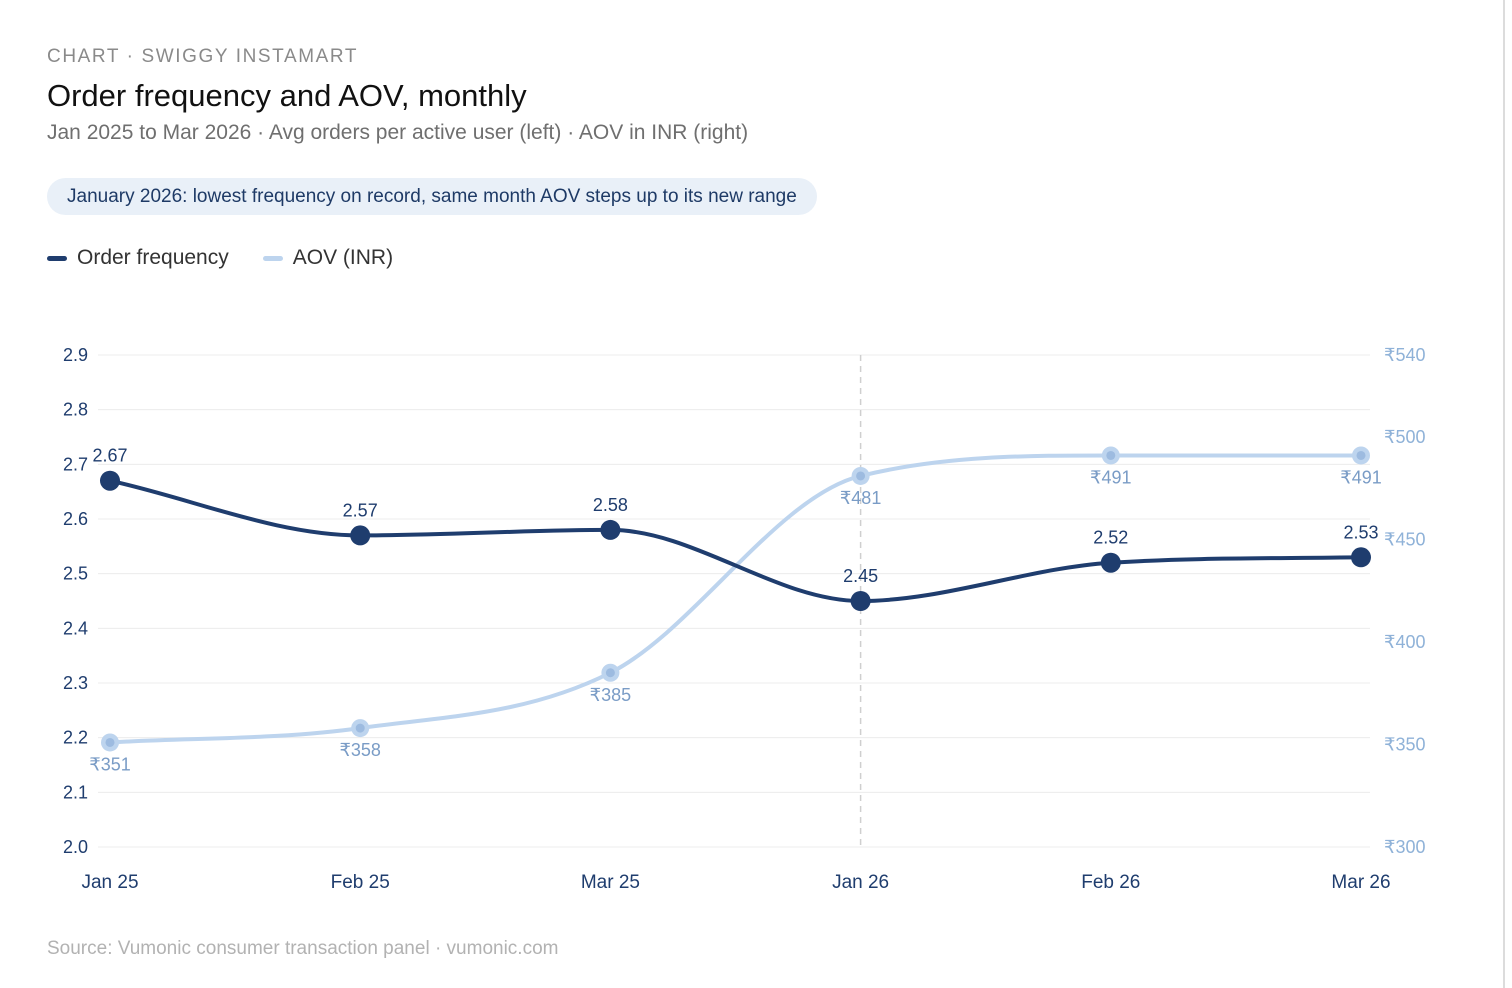 The height and width of the screenshot is (988, 1512). What do you see at coordinates (75, 519) in the screenshot?
I see `left-axis-tick-label: 2.6` at bounding box center [75, 519].